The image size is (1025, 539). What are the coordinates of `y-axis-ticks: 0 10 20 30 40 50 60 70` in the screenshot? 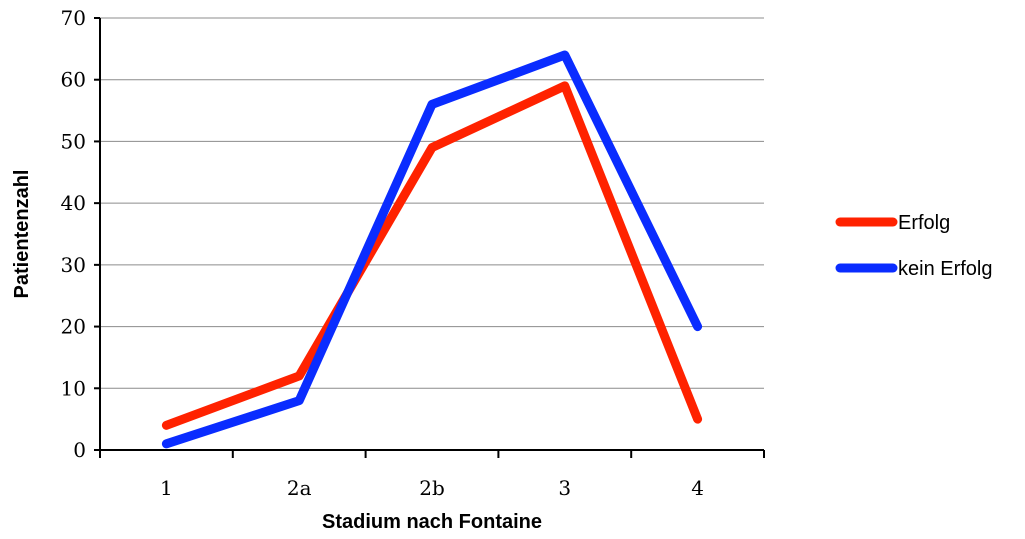 It's located at (80, 234).